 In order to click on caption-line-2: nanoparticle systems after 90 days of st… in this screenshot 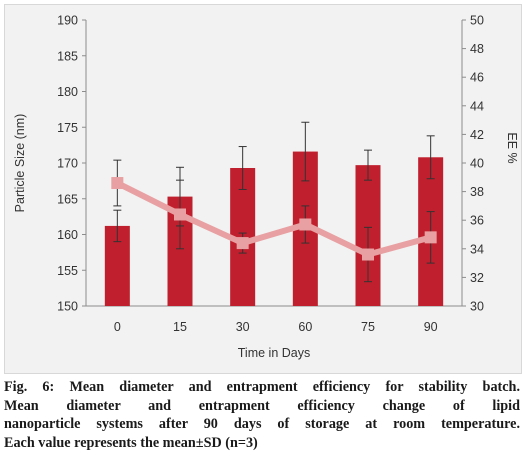, I will do `click(262, 424)`.